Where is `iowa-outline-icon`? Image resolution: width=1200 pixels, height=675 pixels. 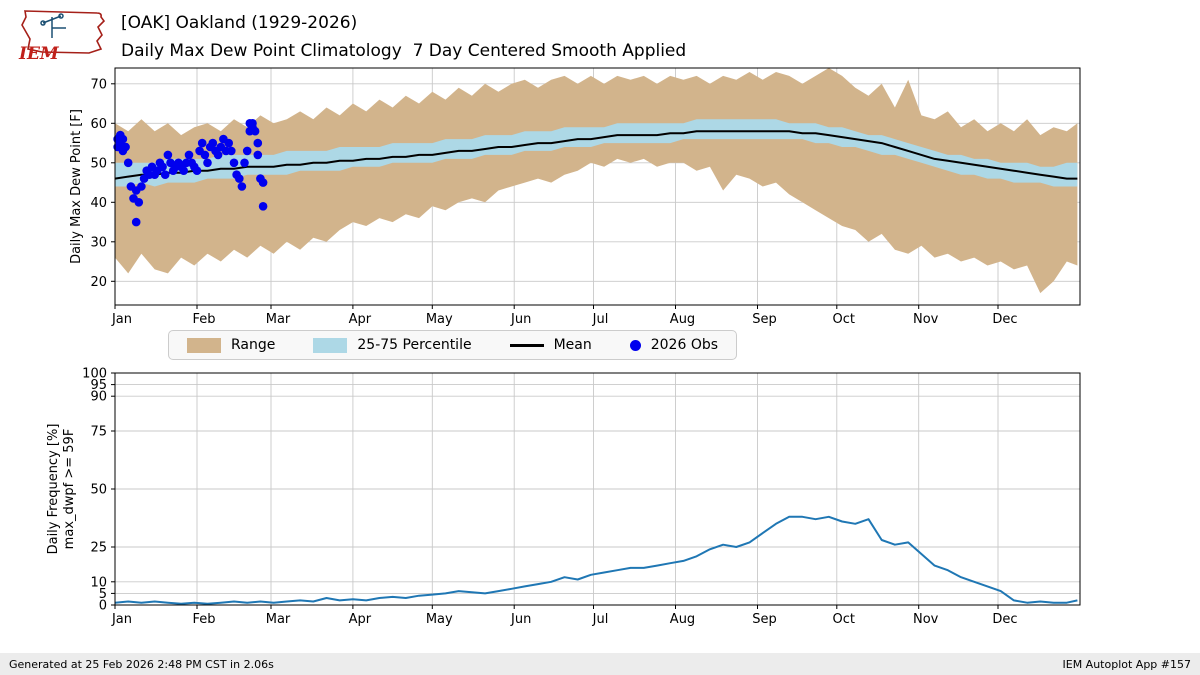
iowa-outline-icon is located at coordinates (63, 32).